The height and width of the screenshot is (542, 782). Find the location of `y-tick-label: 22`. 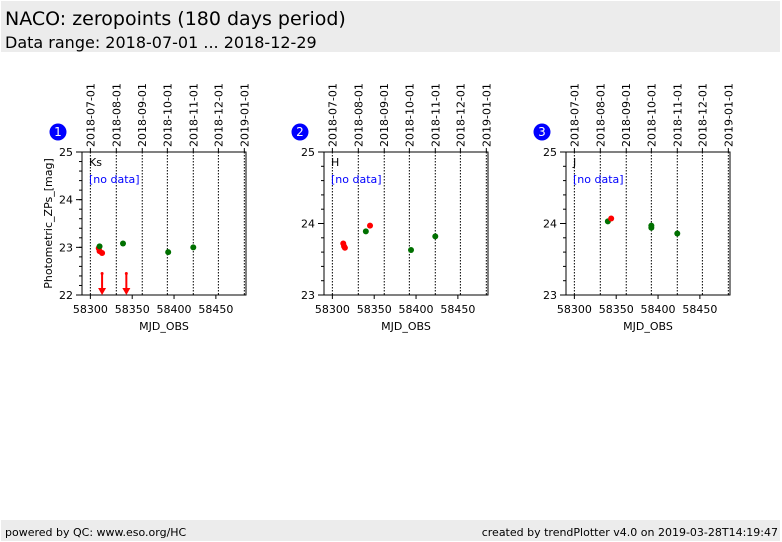

y-tick-label: 22 is located at coordinates (66, 295).